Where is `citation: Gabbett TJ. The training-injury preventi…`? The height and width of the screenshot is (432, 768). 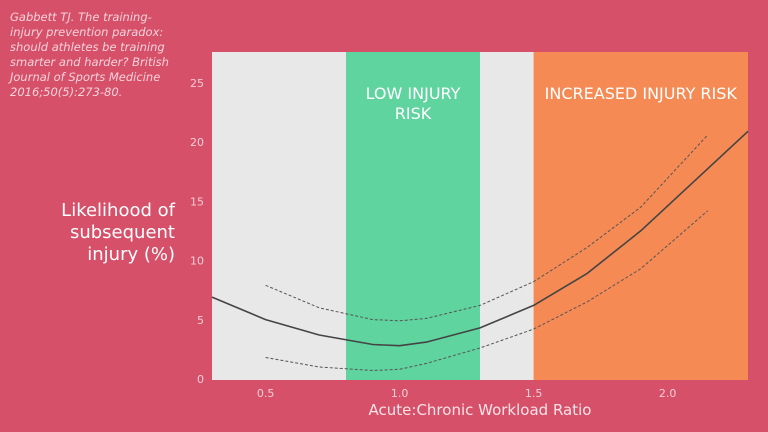 citation: Gabbett TJ. The training-injury preventi… is located at coordinates (89, 54).